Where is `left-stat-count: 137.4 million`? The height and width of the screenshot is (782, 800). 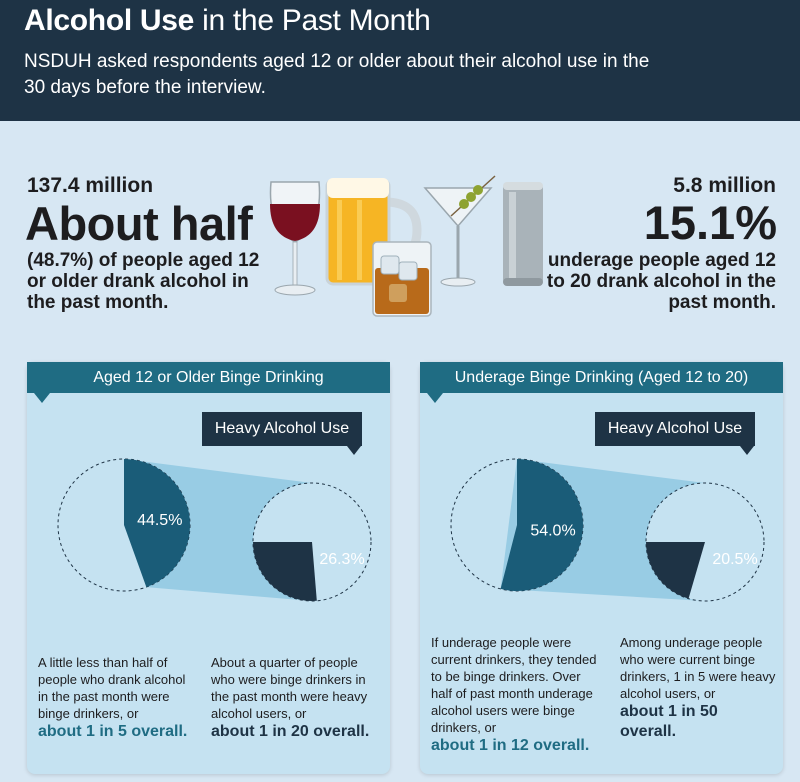 left-stat-count: 137.4 million is located at coordinates (90, 185).